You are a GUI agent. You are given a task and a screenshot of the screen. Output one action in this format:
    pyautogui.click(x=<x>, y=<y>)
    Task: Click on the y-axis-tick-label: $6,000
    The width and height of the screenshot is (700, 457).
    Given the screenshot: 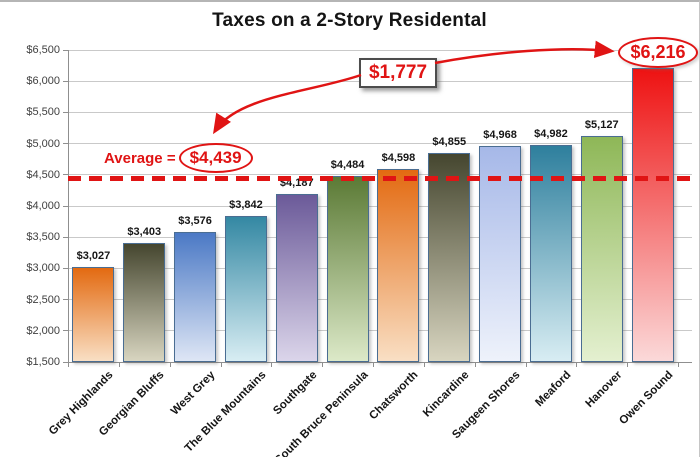 What is the action you would take?
    pyautogui.click(x=43, y=81)
    